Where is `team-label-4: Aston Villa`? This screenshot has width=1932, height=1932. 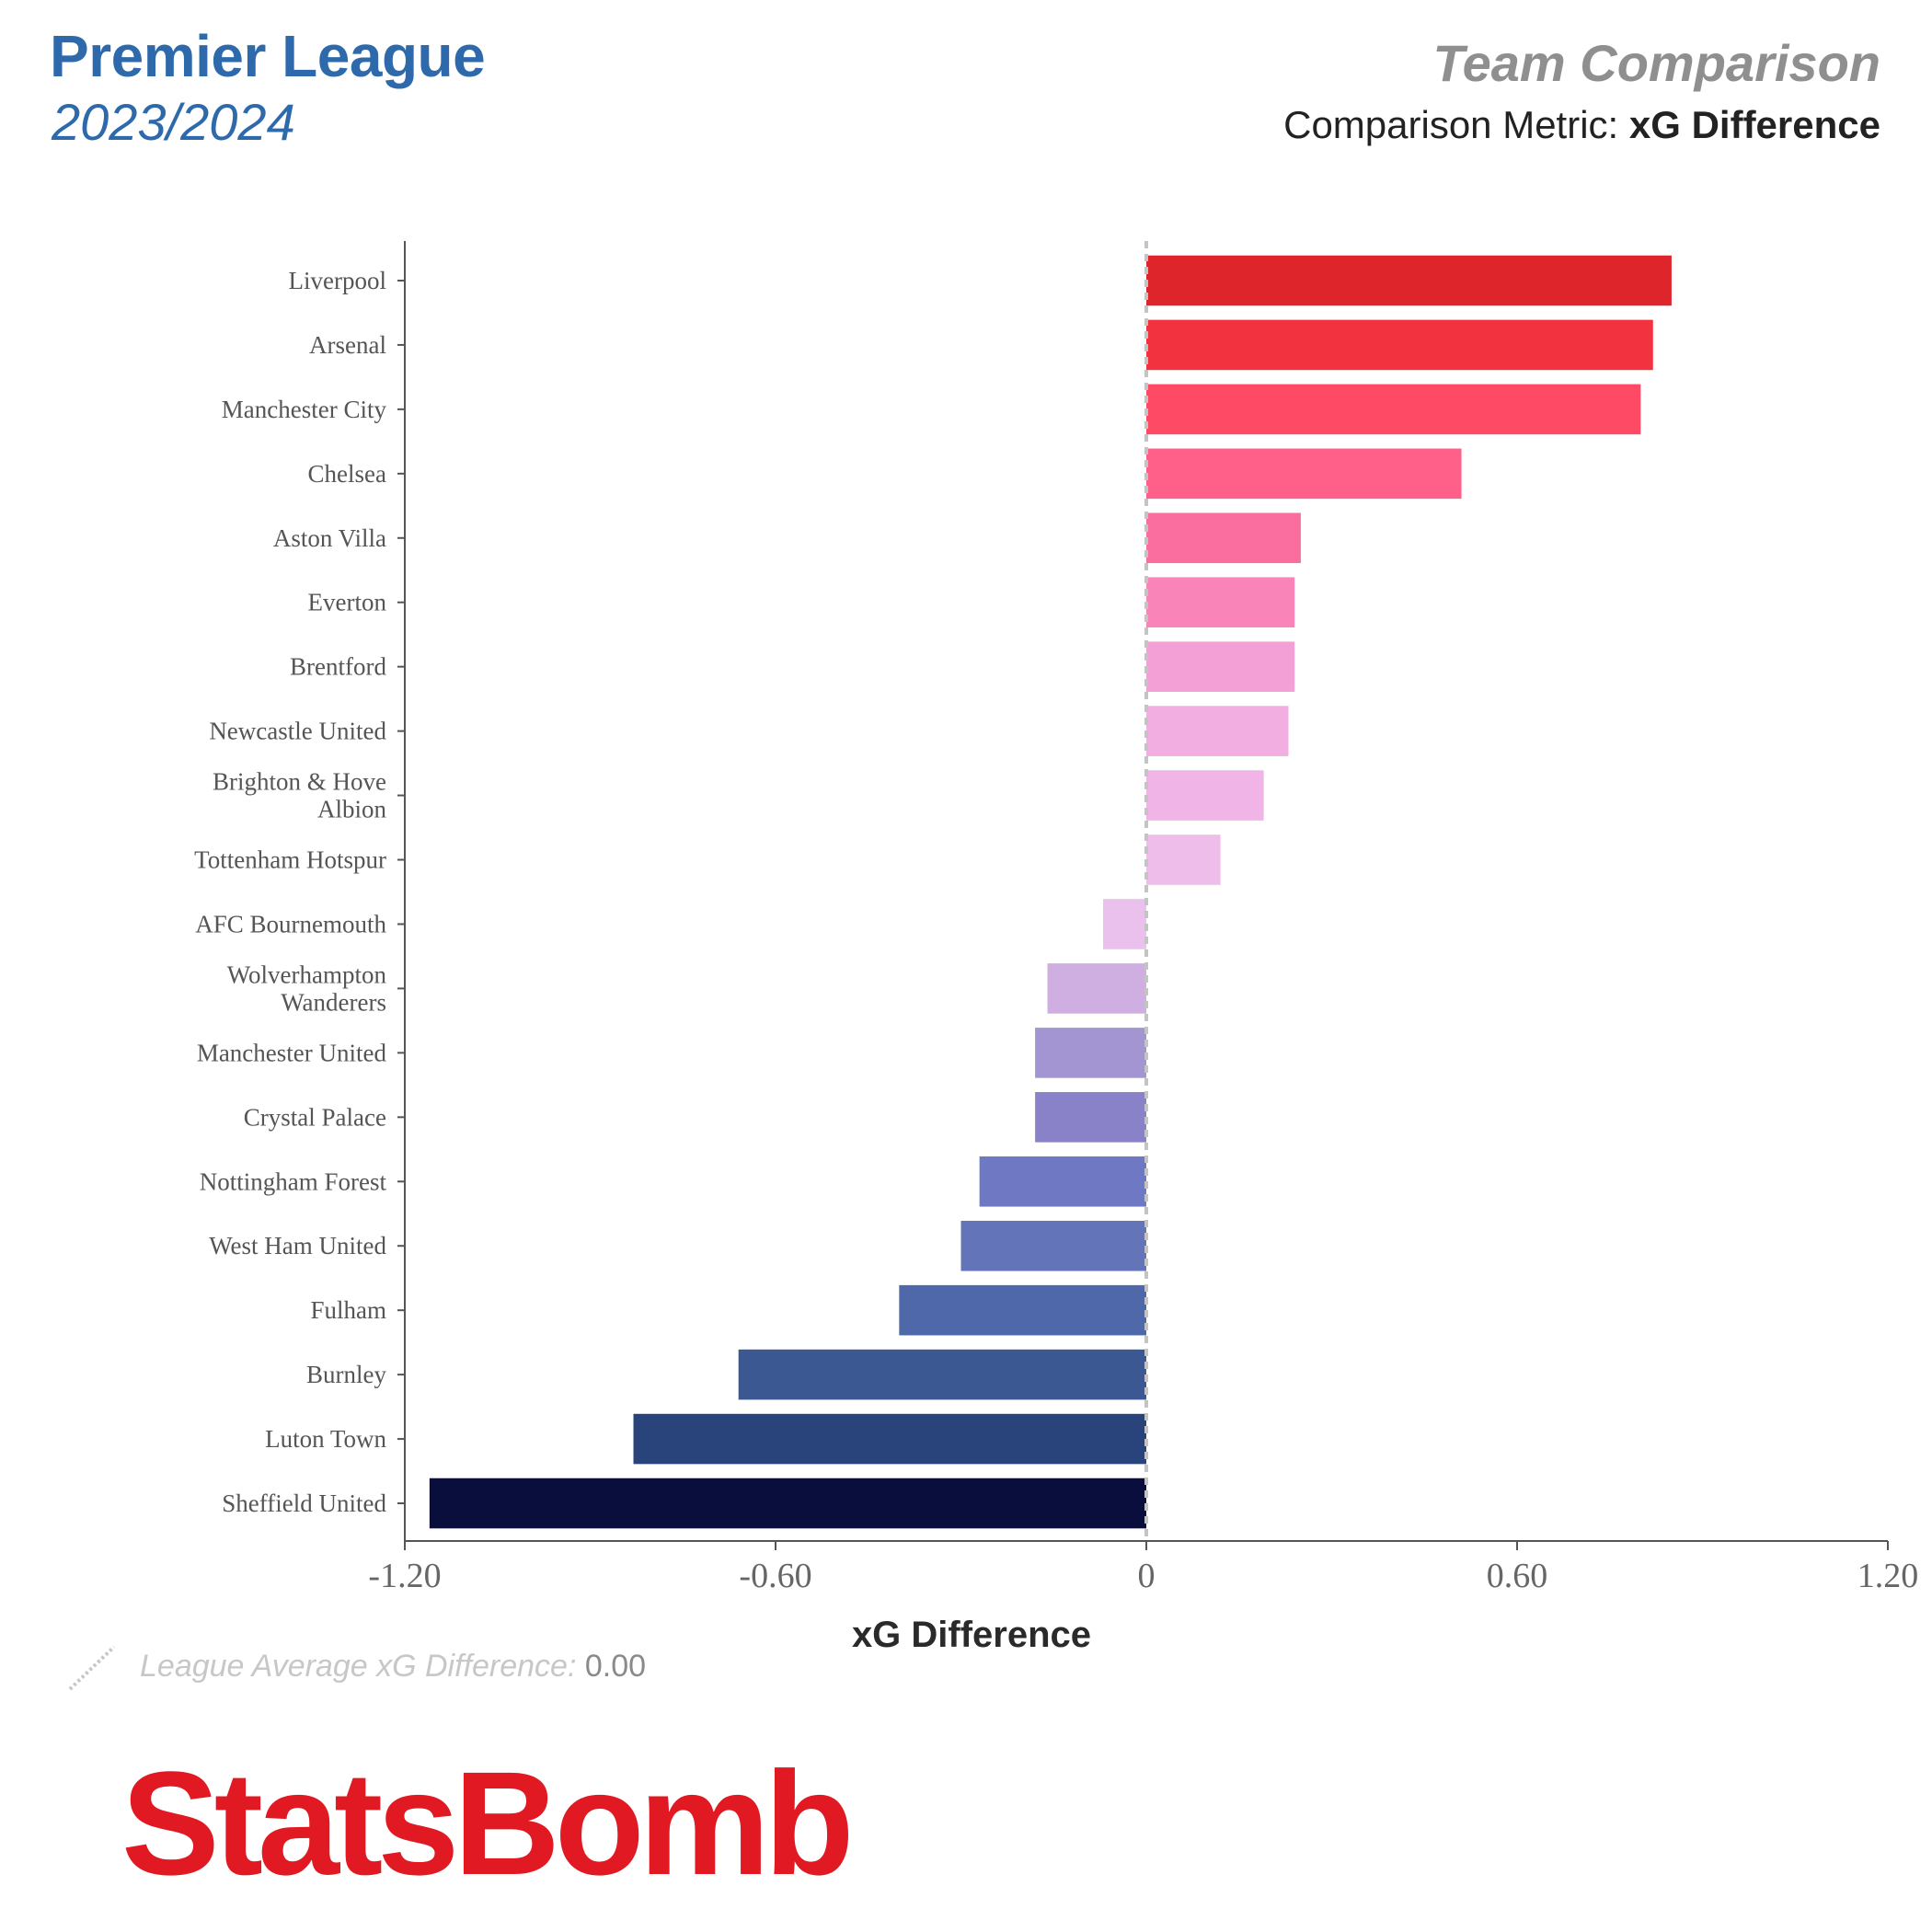 team-label-4: Aston Villa is located at coordinates (329, 538).